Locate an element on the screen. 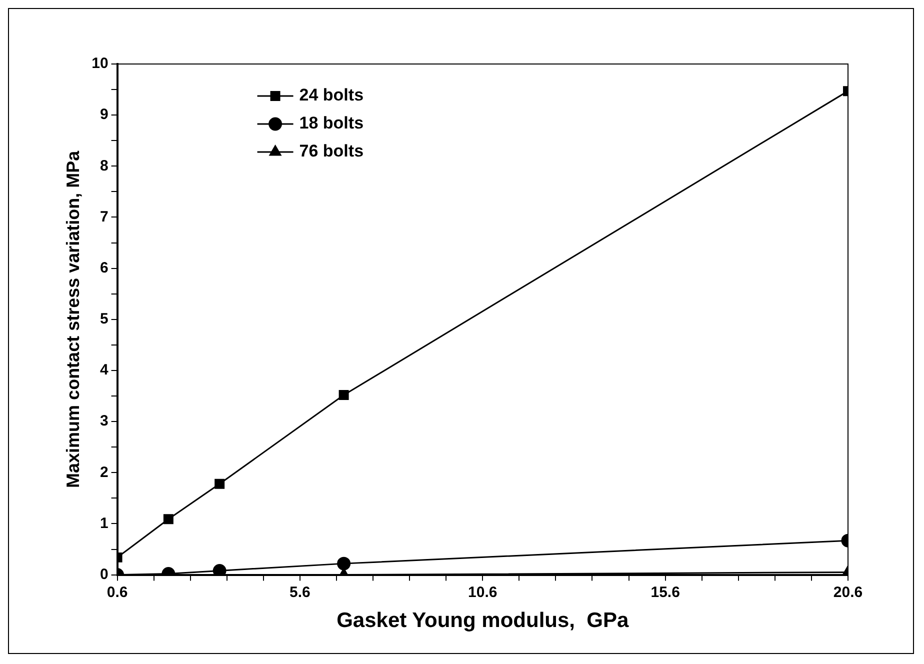  y-tick-label: 6 is located at coordinates (104, 267).